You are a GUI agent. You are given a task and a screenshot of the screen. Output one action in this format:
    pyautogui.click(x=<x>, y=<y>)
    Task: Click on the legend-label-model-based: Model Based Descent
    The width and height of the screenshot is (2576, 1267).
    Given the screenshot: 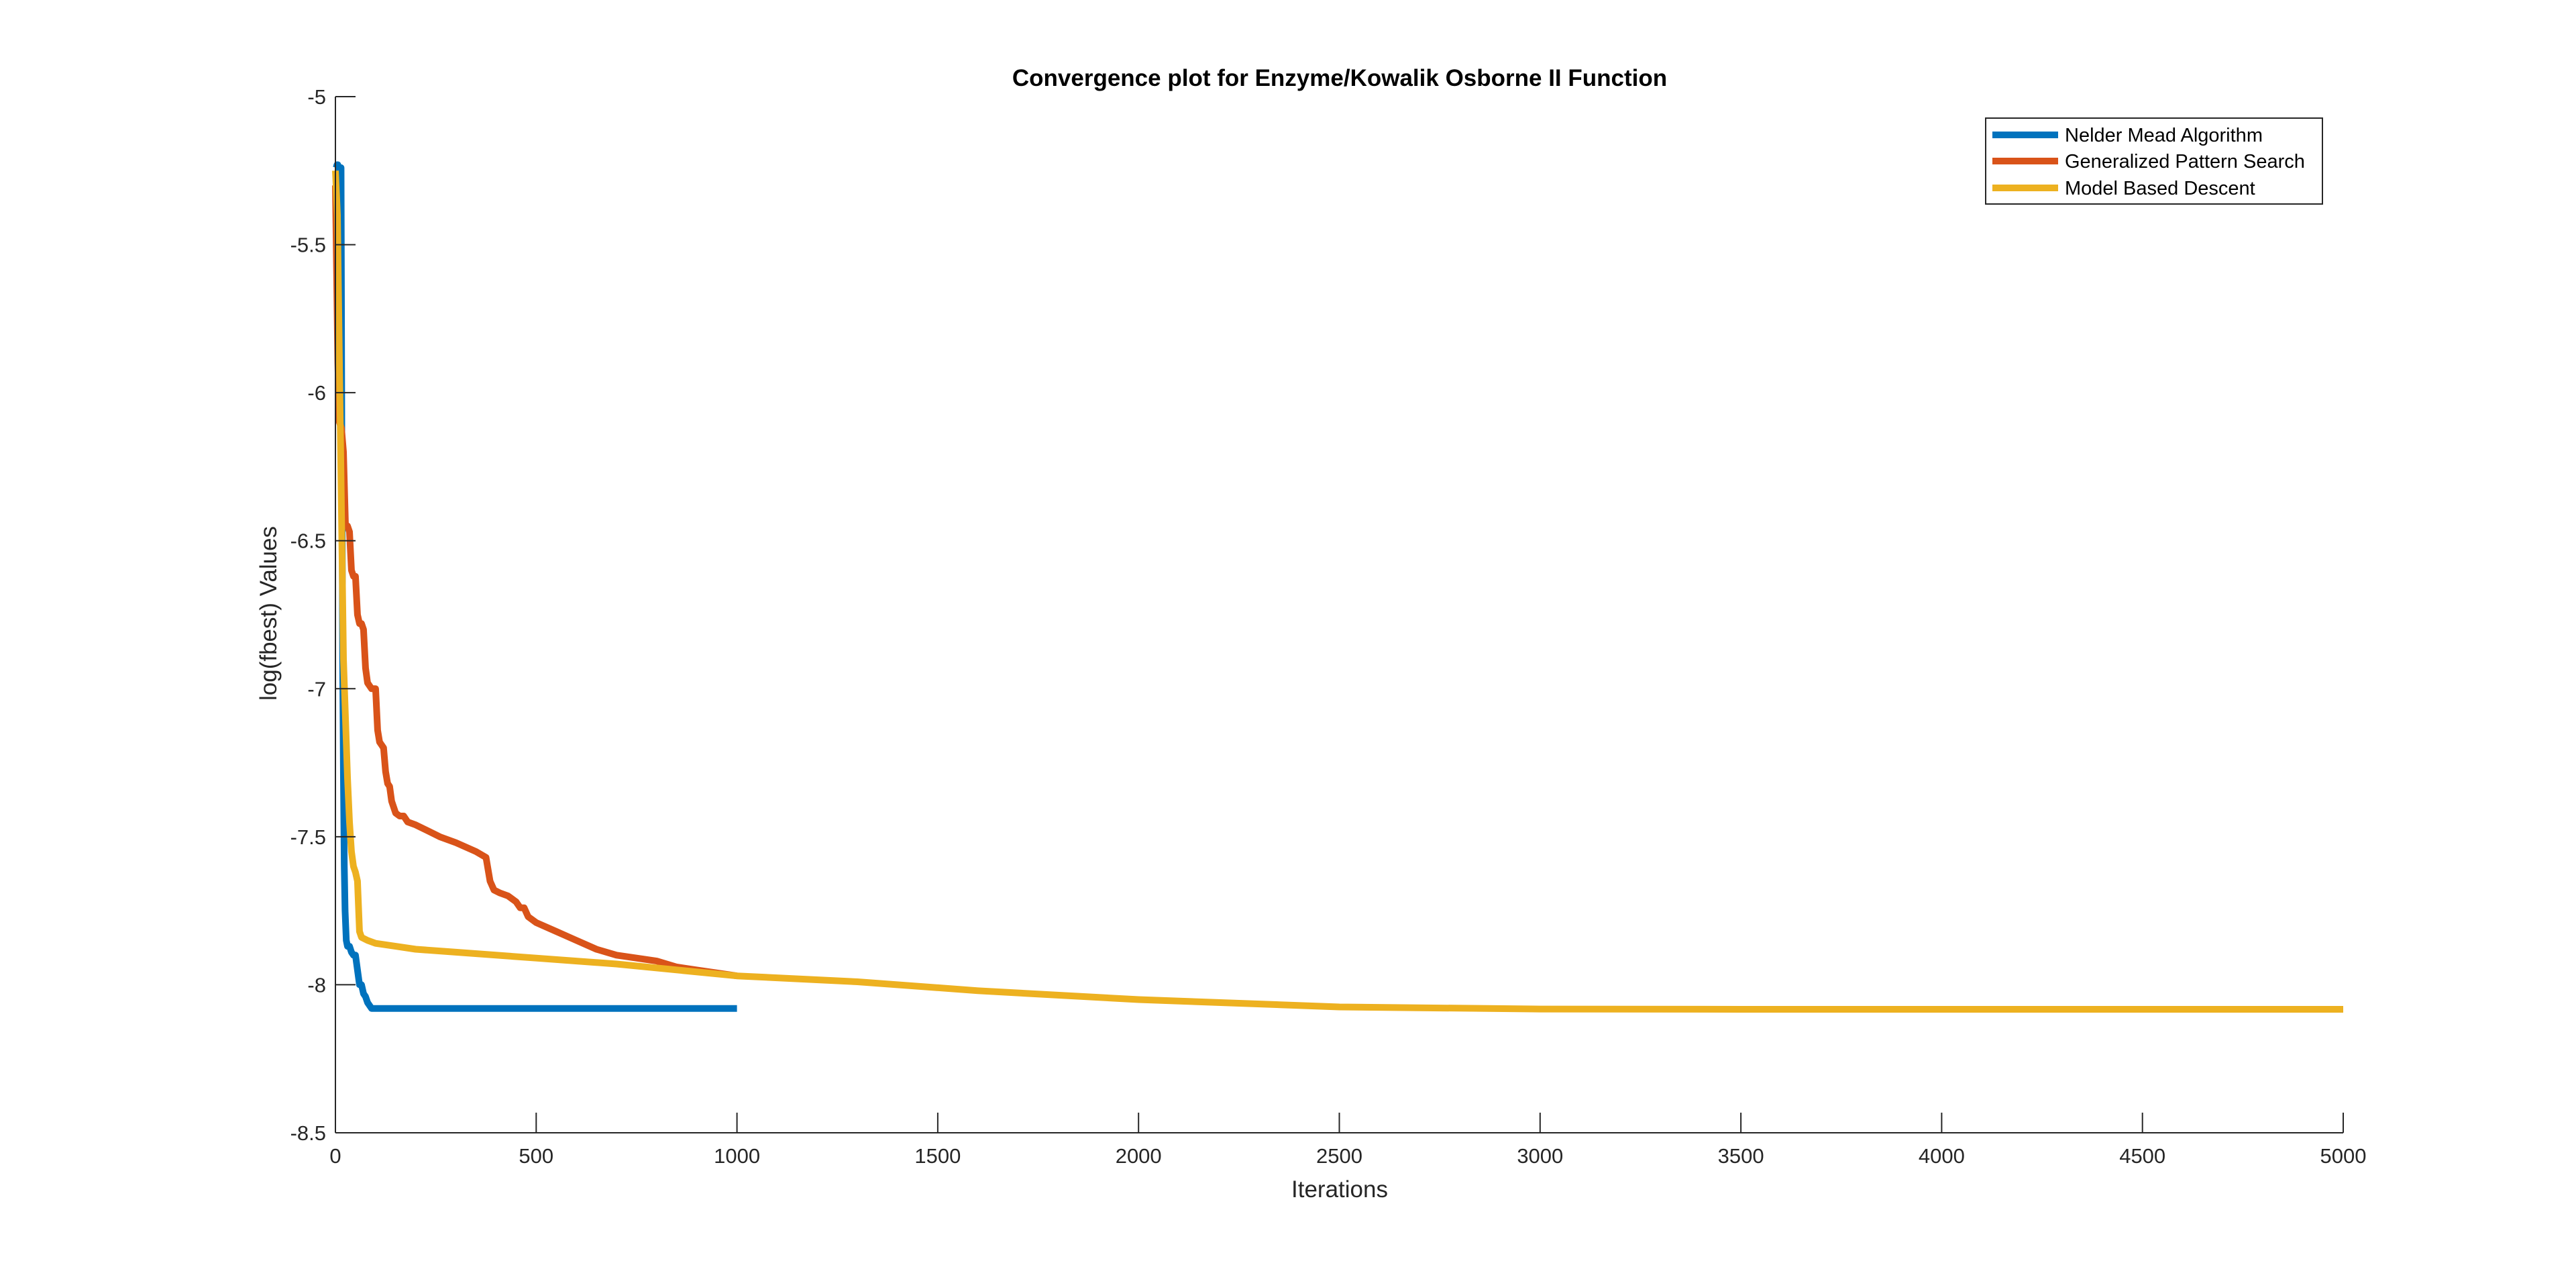 What is the action you would take?
    pyautogui.click(x=2160, y=188)
    